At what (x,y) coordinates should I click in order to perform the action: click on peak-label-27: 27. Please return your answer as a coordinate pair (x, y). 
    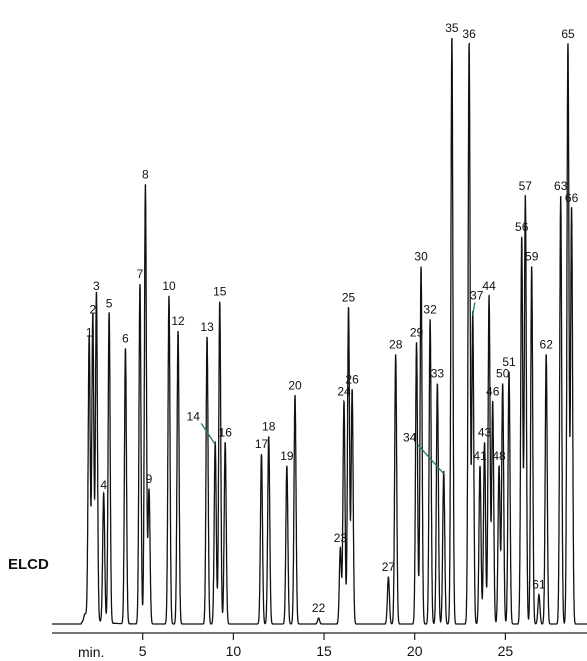
    Looking at the image, I should click on (389, 567).